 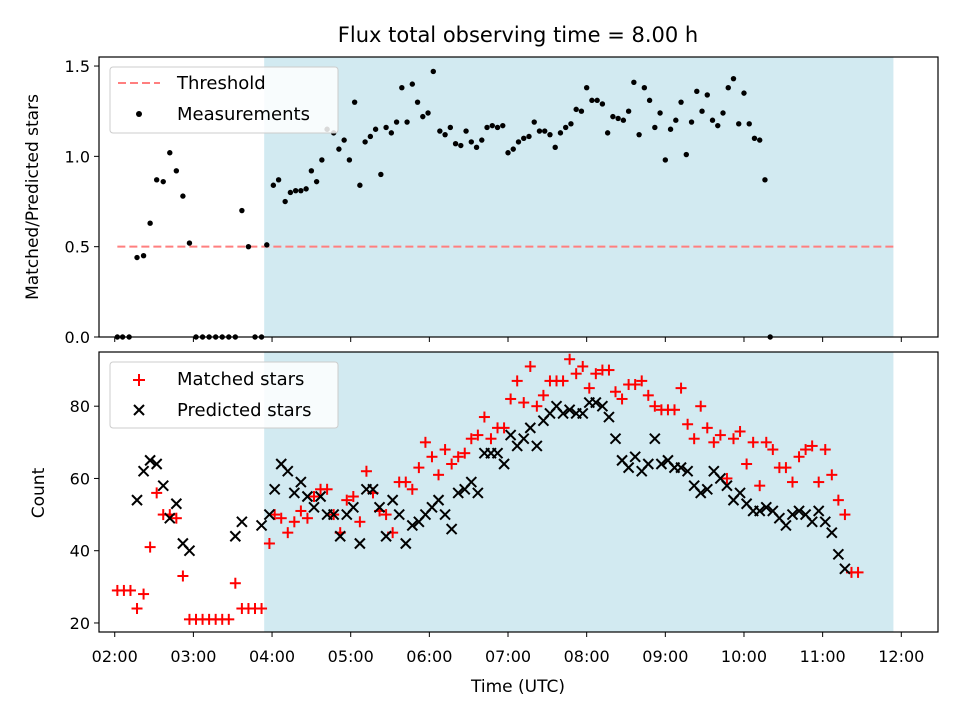 I want to click on predicted-legend-label: Predicted stars, so click(x=244, y=410).